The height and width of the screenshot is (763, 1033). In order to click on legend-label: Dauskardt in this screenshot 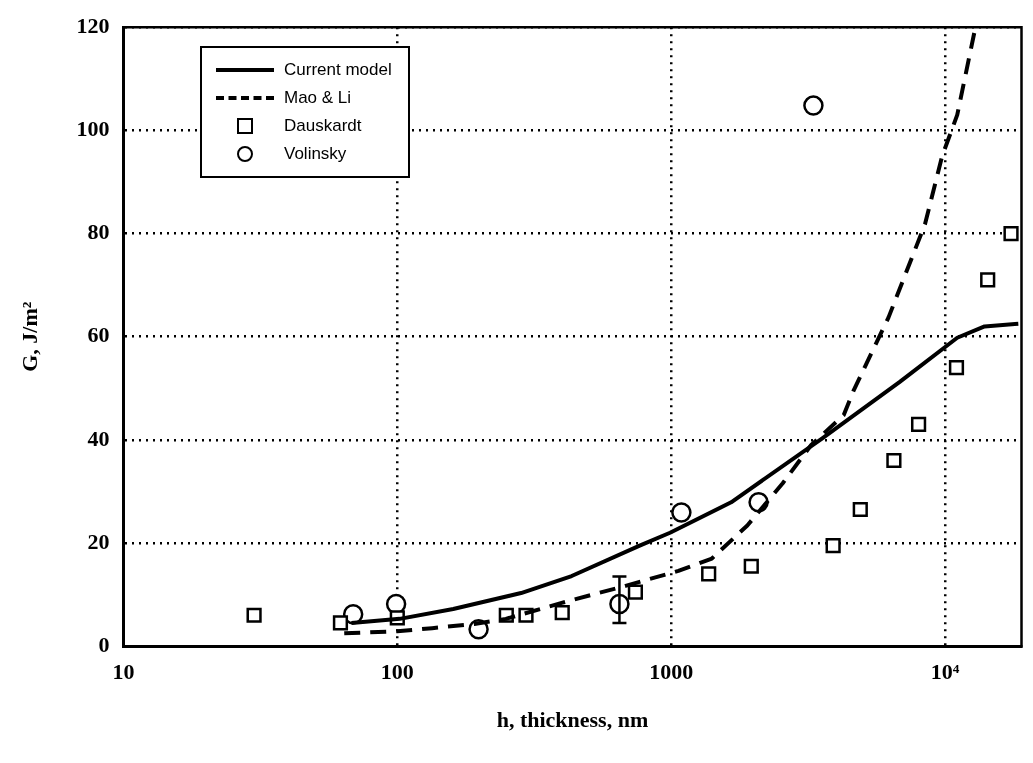, I will do `click(323, 126)`.